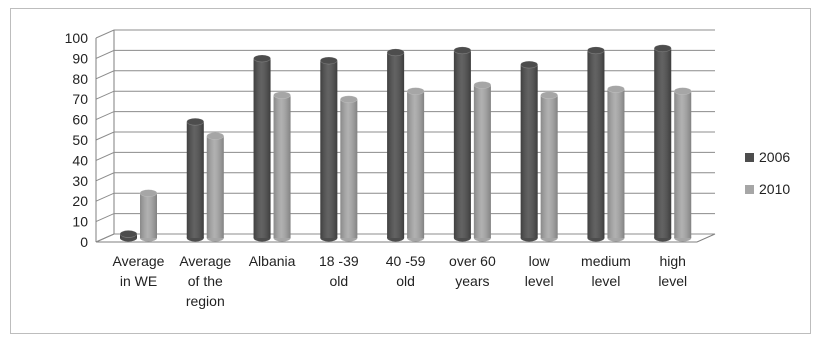 The width and height of the screenshot is (821, 342). I want to click on legend: 2006 2010, so click(767, 173).